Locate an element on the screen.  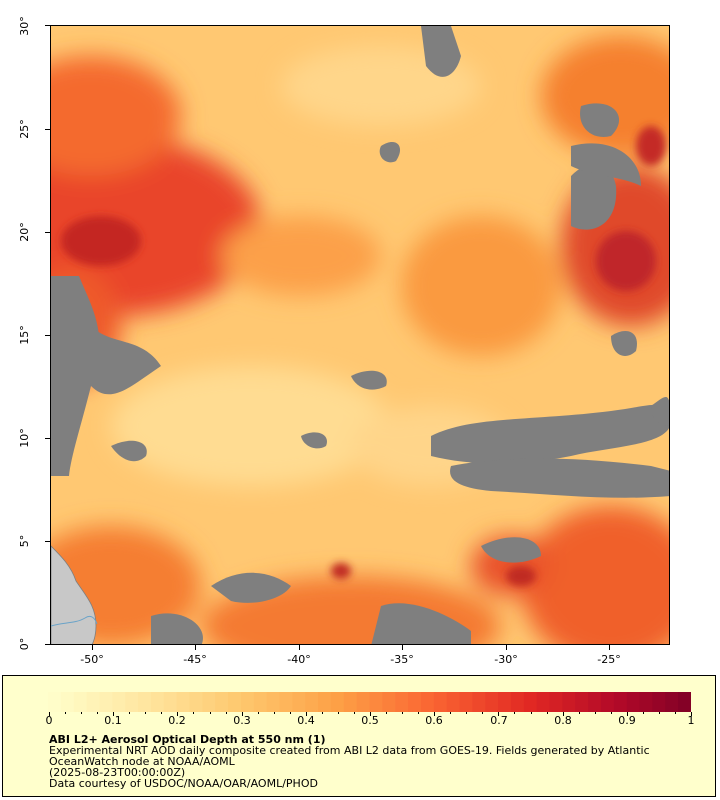
lon-label-25w: -25° is located at coordinates (609, 659).